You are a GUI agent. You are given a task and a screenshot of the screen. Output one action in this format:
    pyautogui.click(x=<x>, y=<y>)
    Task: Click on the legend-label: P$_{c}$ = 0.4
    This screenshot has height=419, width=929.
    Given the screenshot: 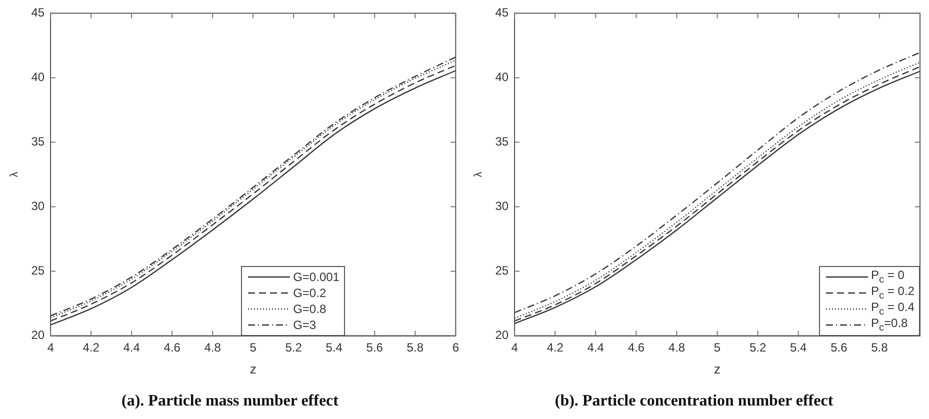 What is the action you would take?
    pyautogui.click(x=892, y=309)
    